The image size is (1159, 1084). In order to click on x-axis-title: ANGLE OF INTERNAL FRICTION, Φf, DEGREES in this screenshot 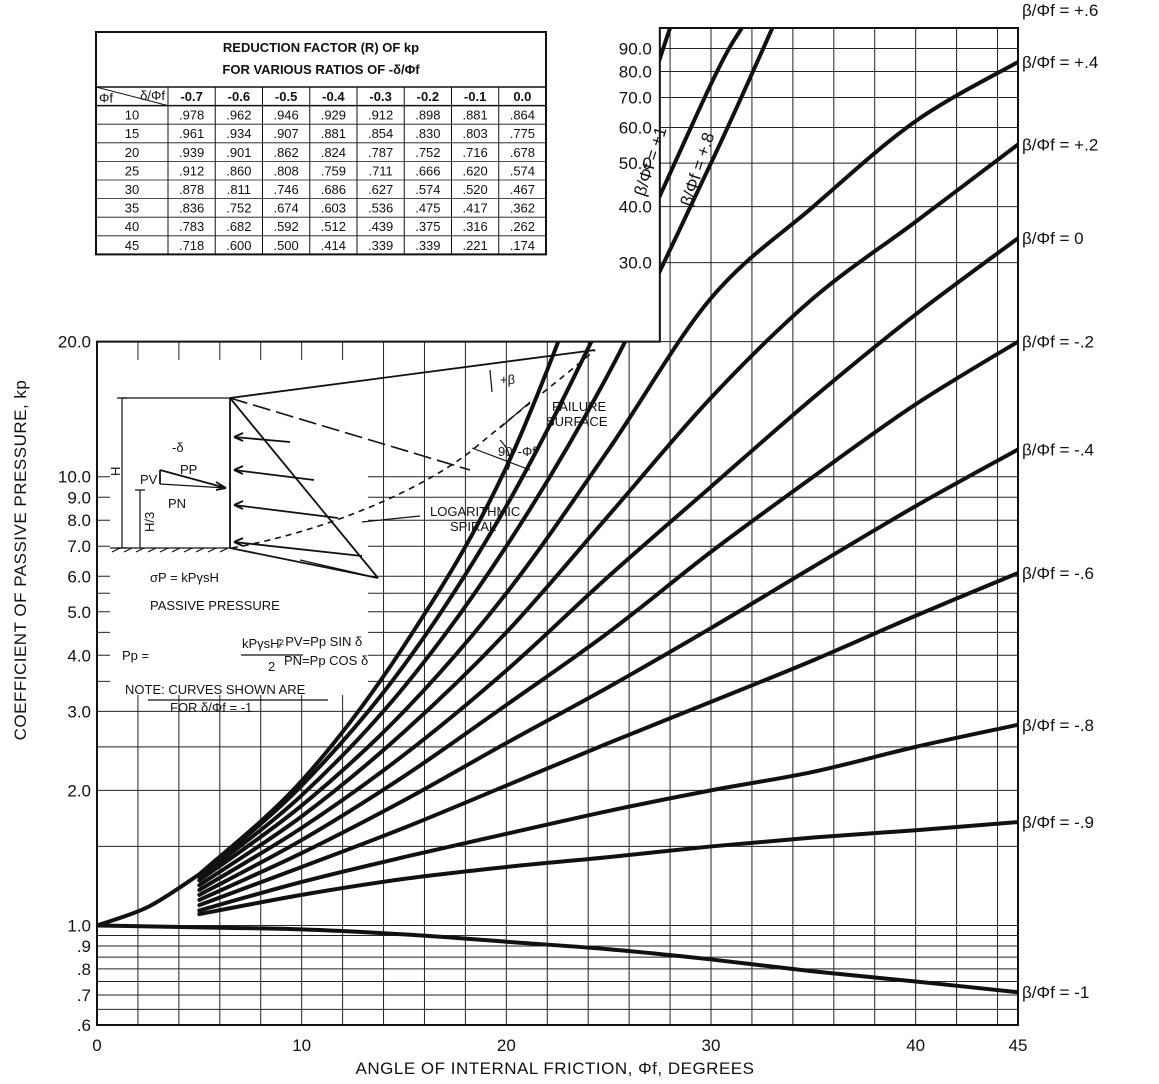, I will do `click(555, 1068)`.